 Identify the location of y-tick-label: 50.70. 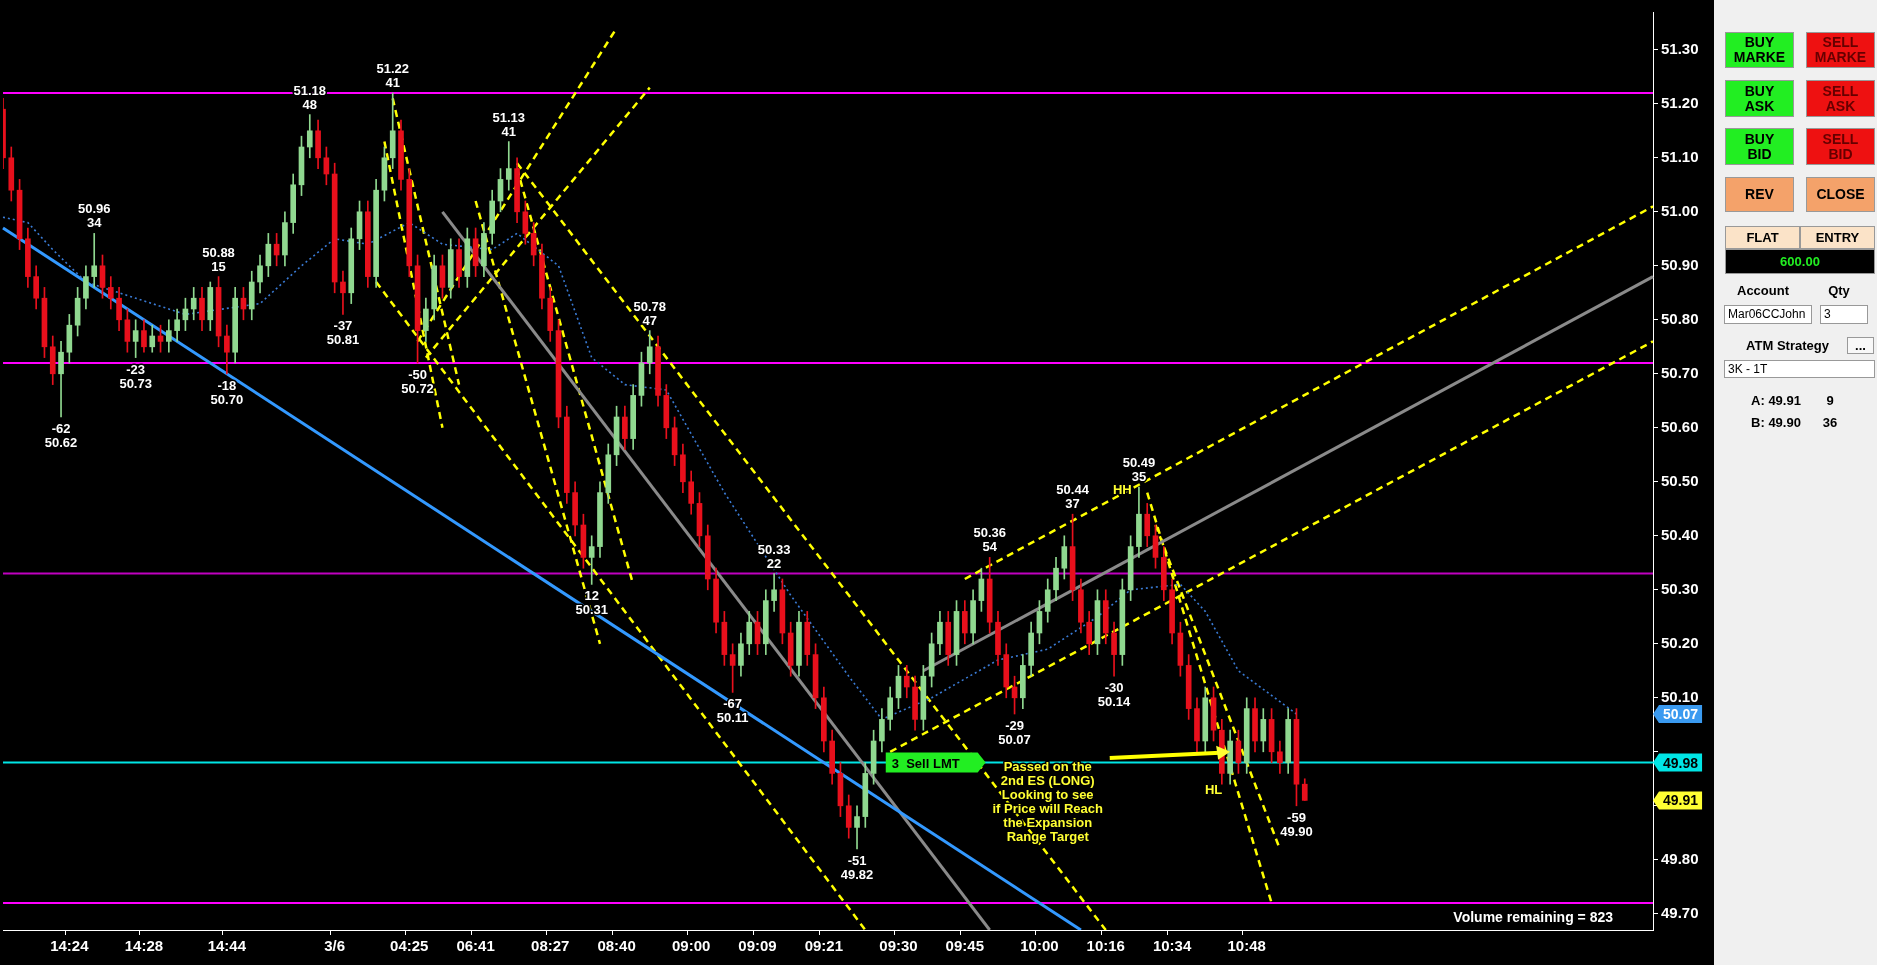
(1680, 372).